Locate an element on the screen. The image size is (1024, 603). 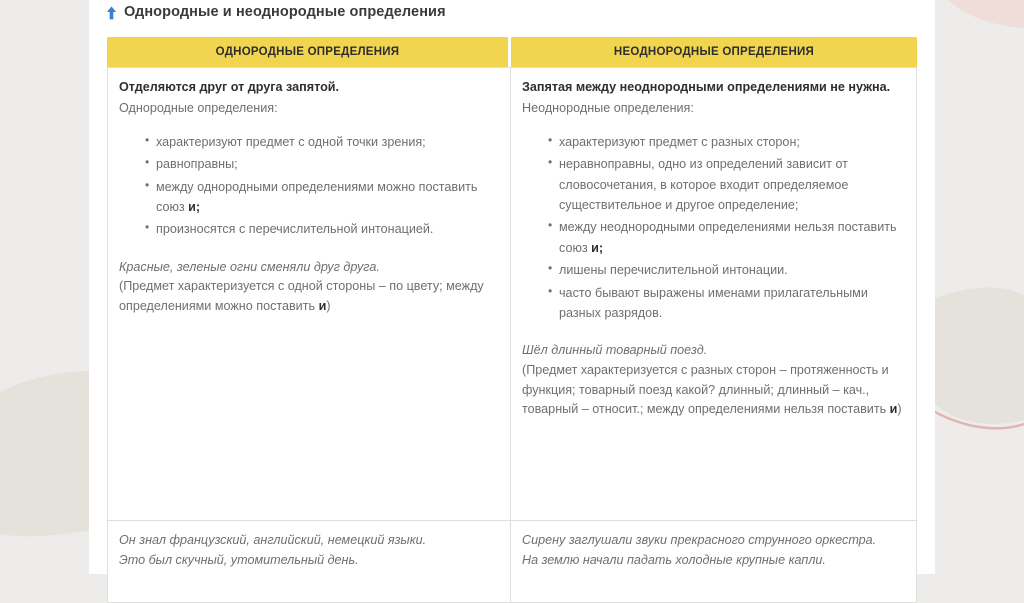
right-bullet-3-text: лишены перечислительной интонации. is located at coordinates (673, 270).